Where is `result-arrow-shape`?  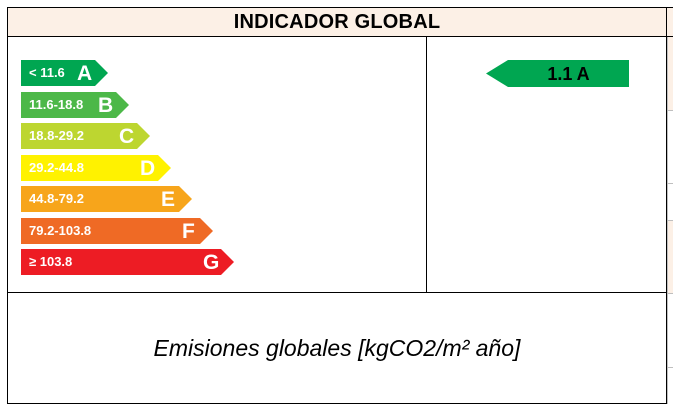
result-arrow-shape is located at coordinates (557, 73).